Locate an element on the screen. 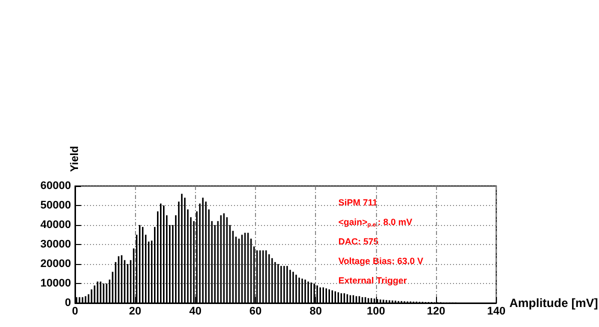 This screenshot has width=599, height=327. x-tick-label: 120 is located at coordinates (436, 312).